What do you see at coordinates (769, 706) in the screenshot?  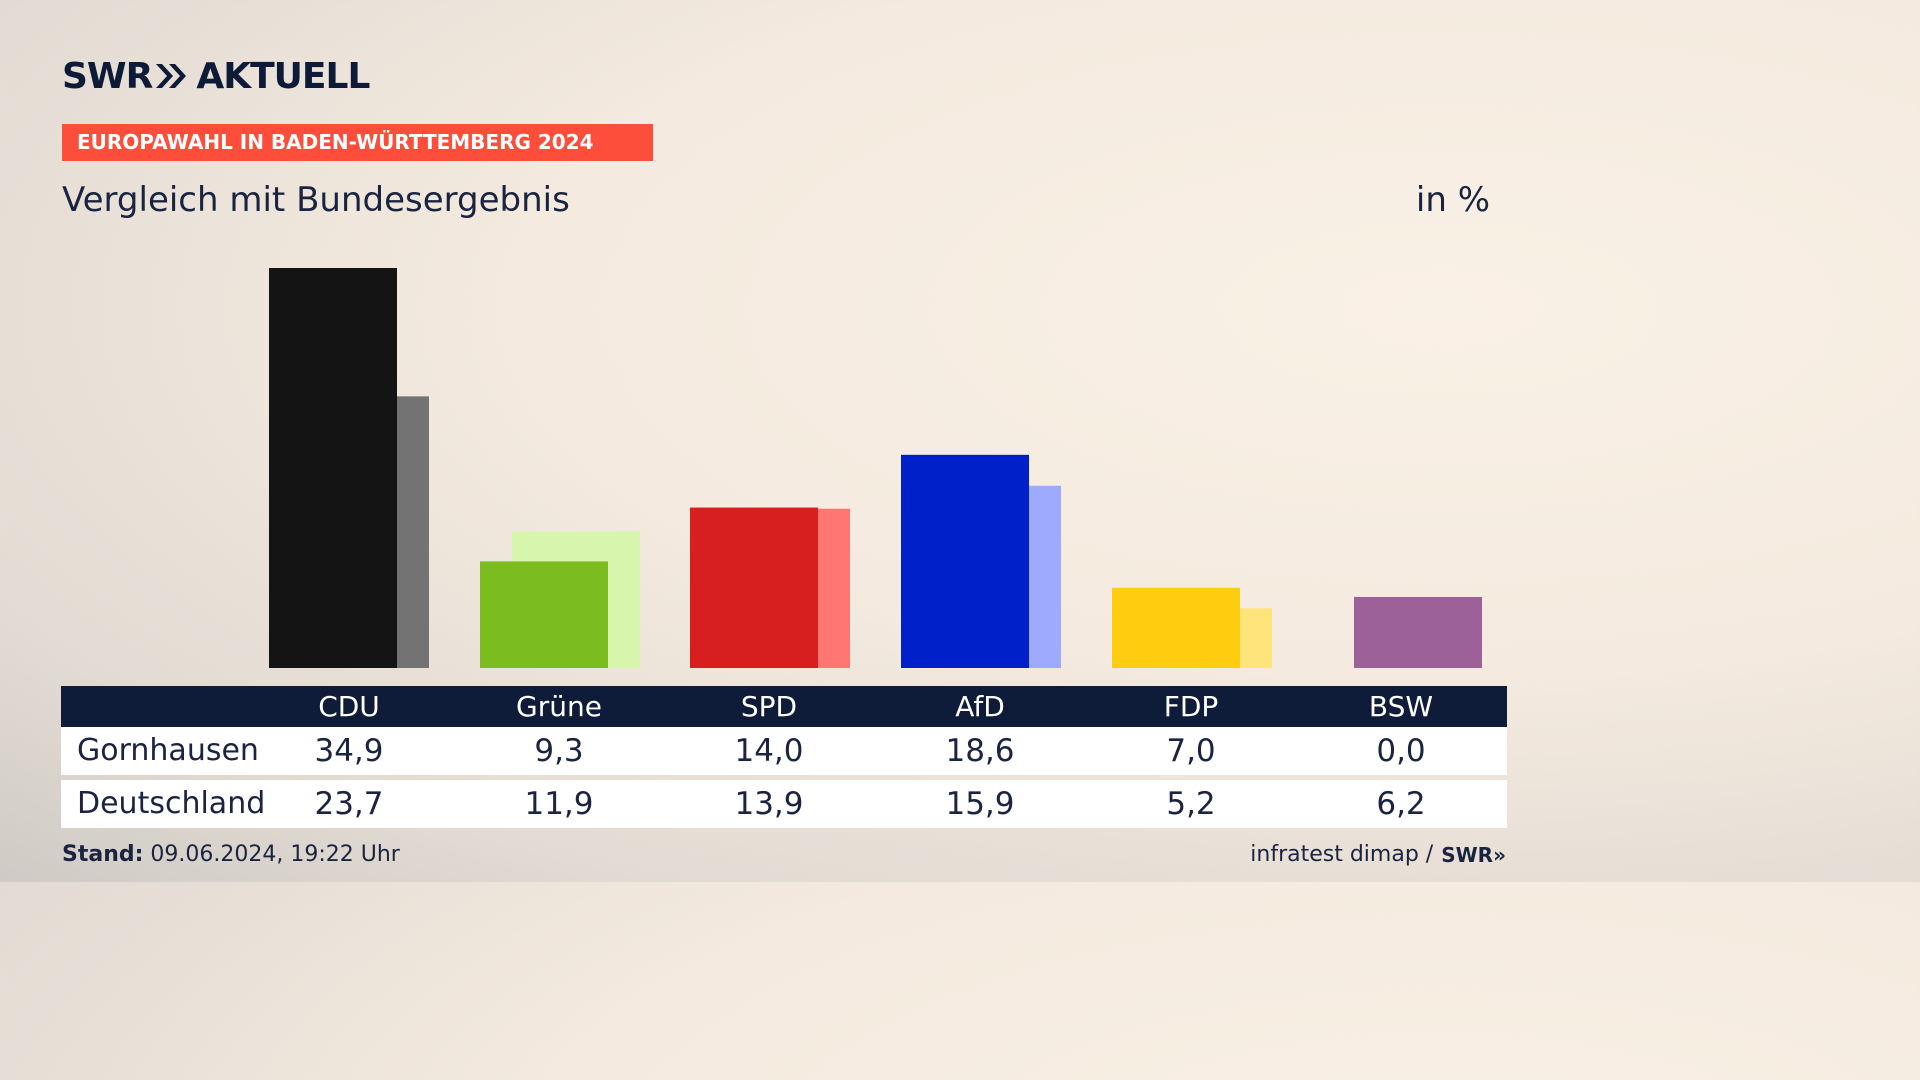 I see `column-header-spd: SPD` at bounding box center [769, 706].